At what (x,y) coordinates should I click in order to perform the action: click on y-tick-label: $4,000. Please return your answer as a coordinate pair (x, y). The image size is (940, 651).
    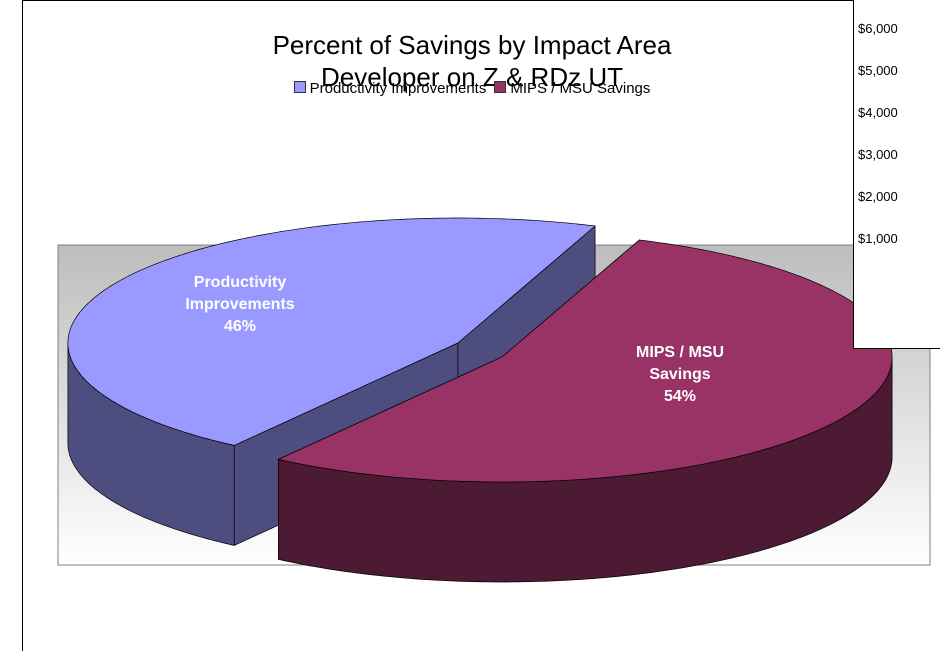
    Looking at the image, I should click on (878, 112).